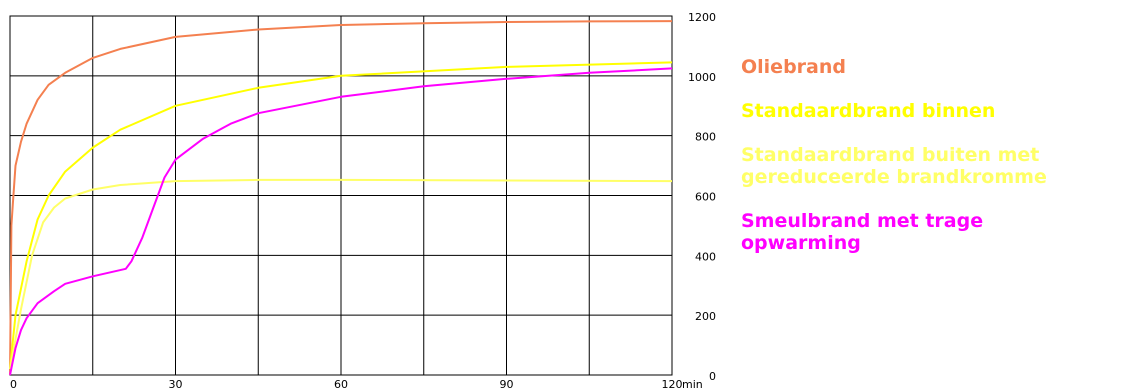 The image size is (1127, 392). I want to click on y-tick-label: 1000, so click(702, 77).